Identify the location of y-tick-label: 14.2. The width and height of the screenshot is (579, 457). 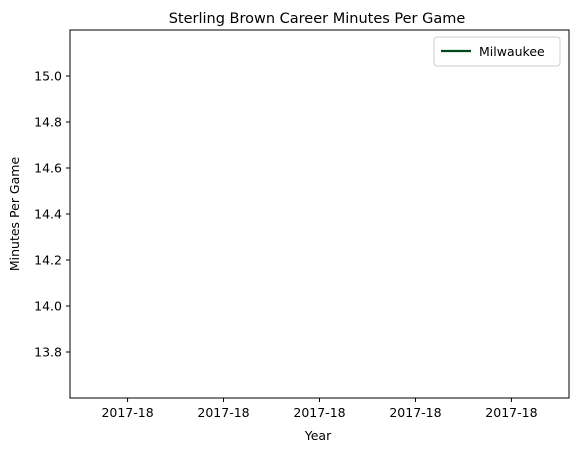
(48, 260).